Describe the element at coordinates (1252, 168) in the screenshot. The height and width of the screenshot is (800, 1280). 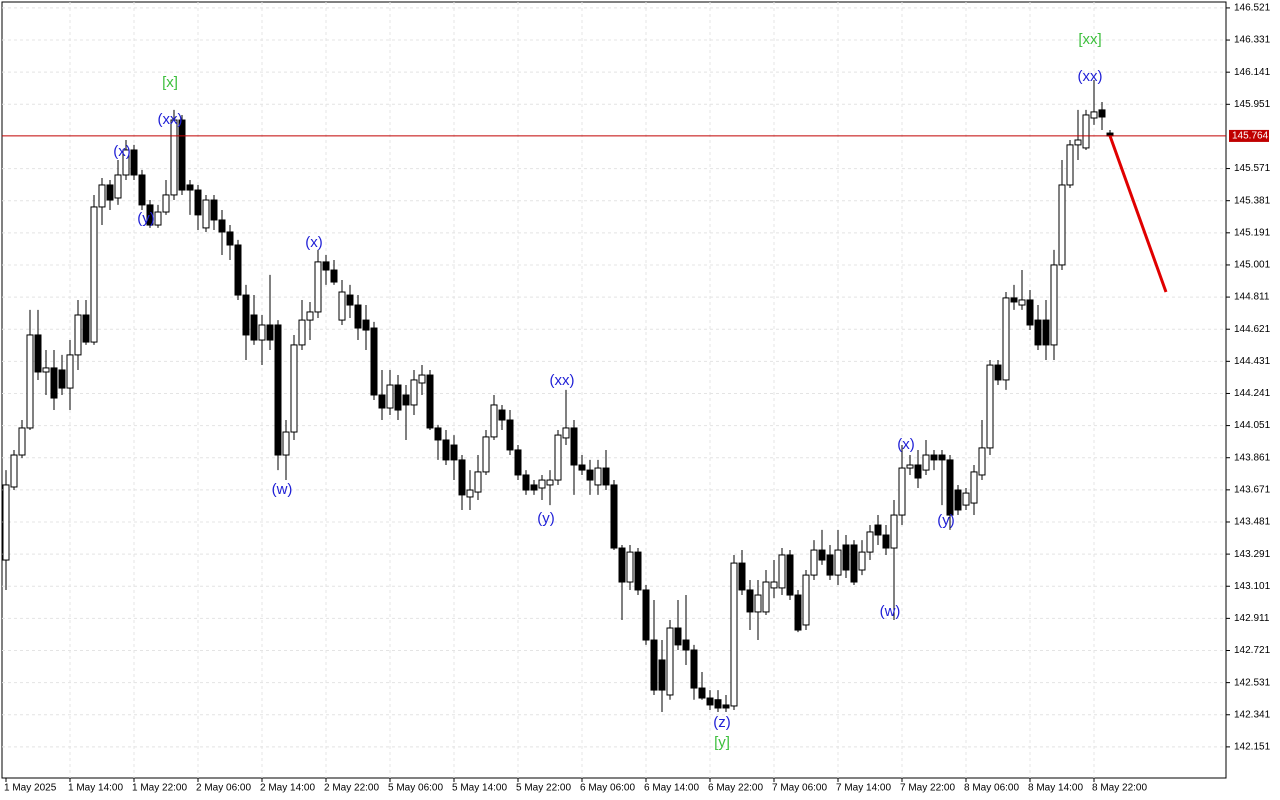
I see `y-tick-label: 145.571` at that location.